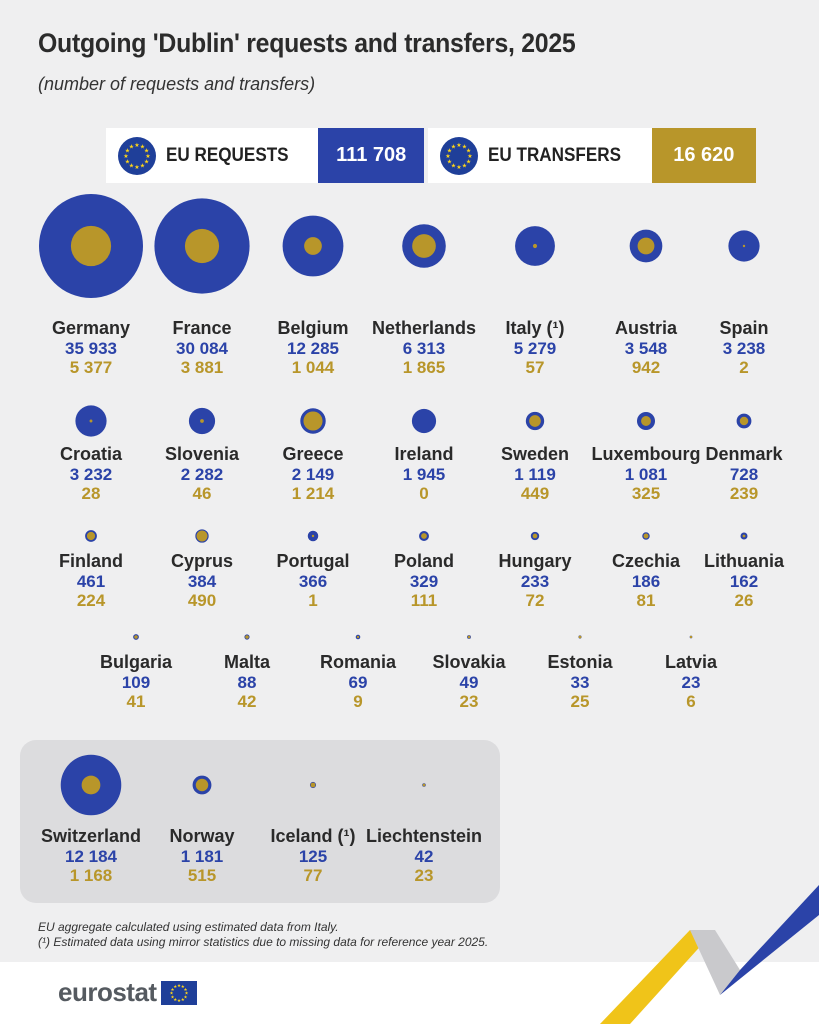 This screenshot has height=1024, width=819. What do you see at coordinates (534, 561) in the screenshot?
I see `country-label-hungary: Hungary` at bounding box center [534, 561].